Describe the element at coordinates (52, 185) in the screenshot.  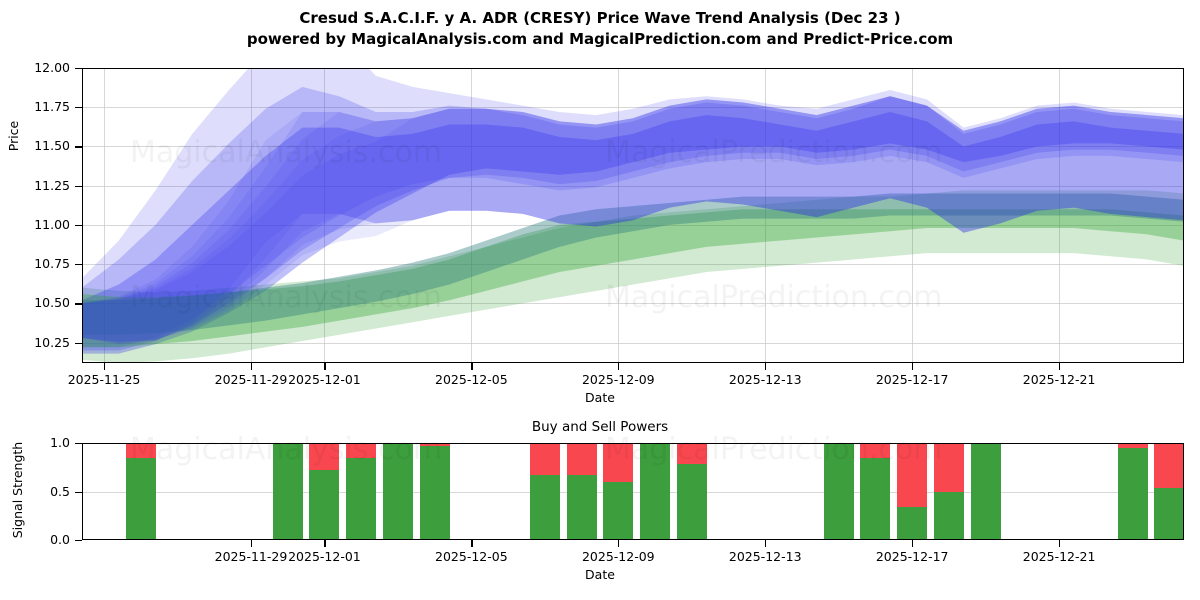
I see `price-y-tick-label: 11.25` at that location.